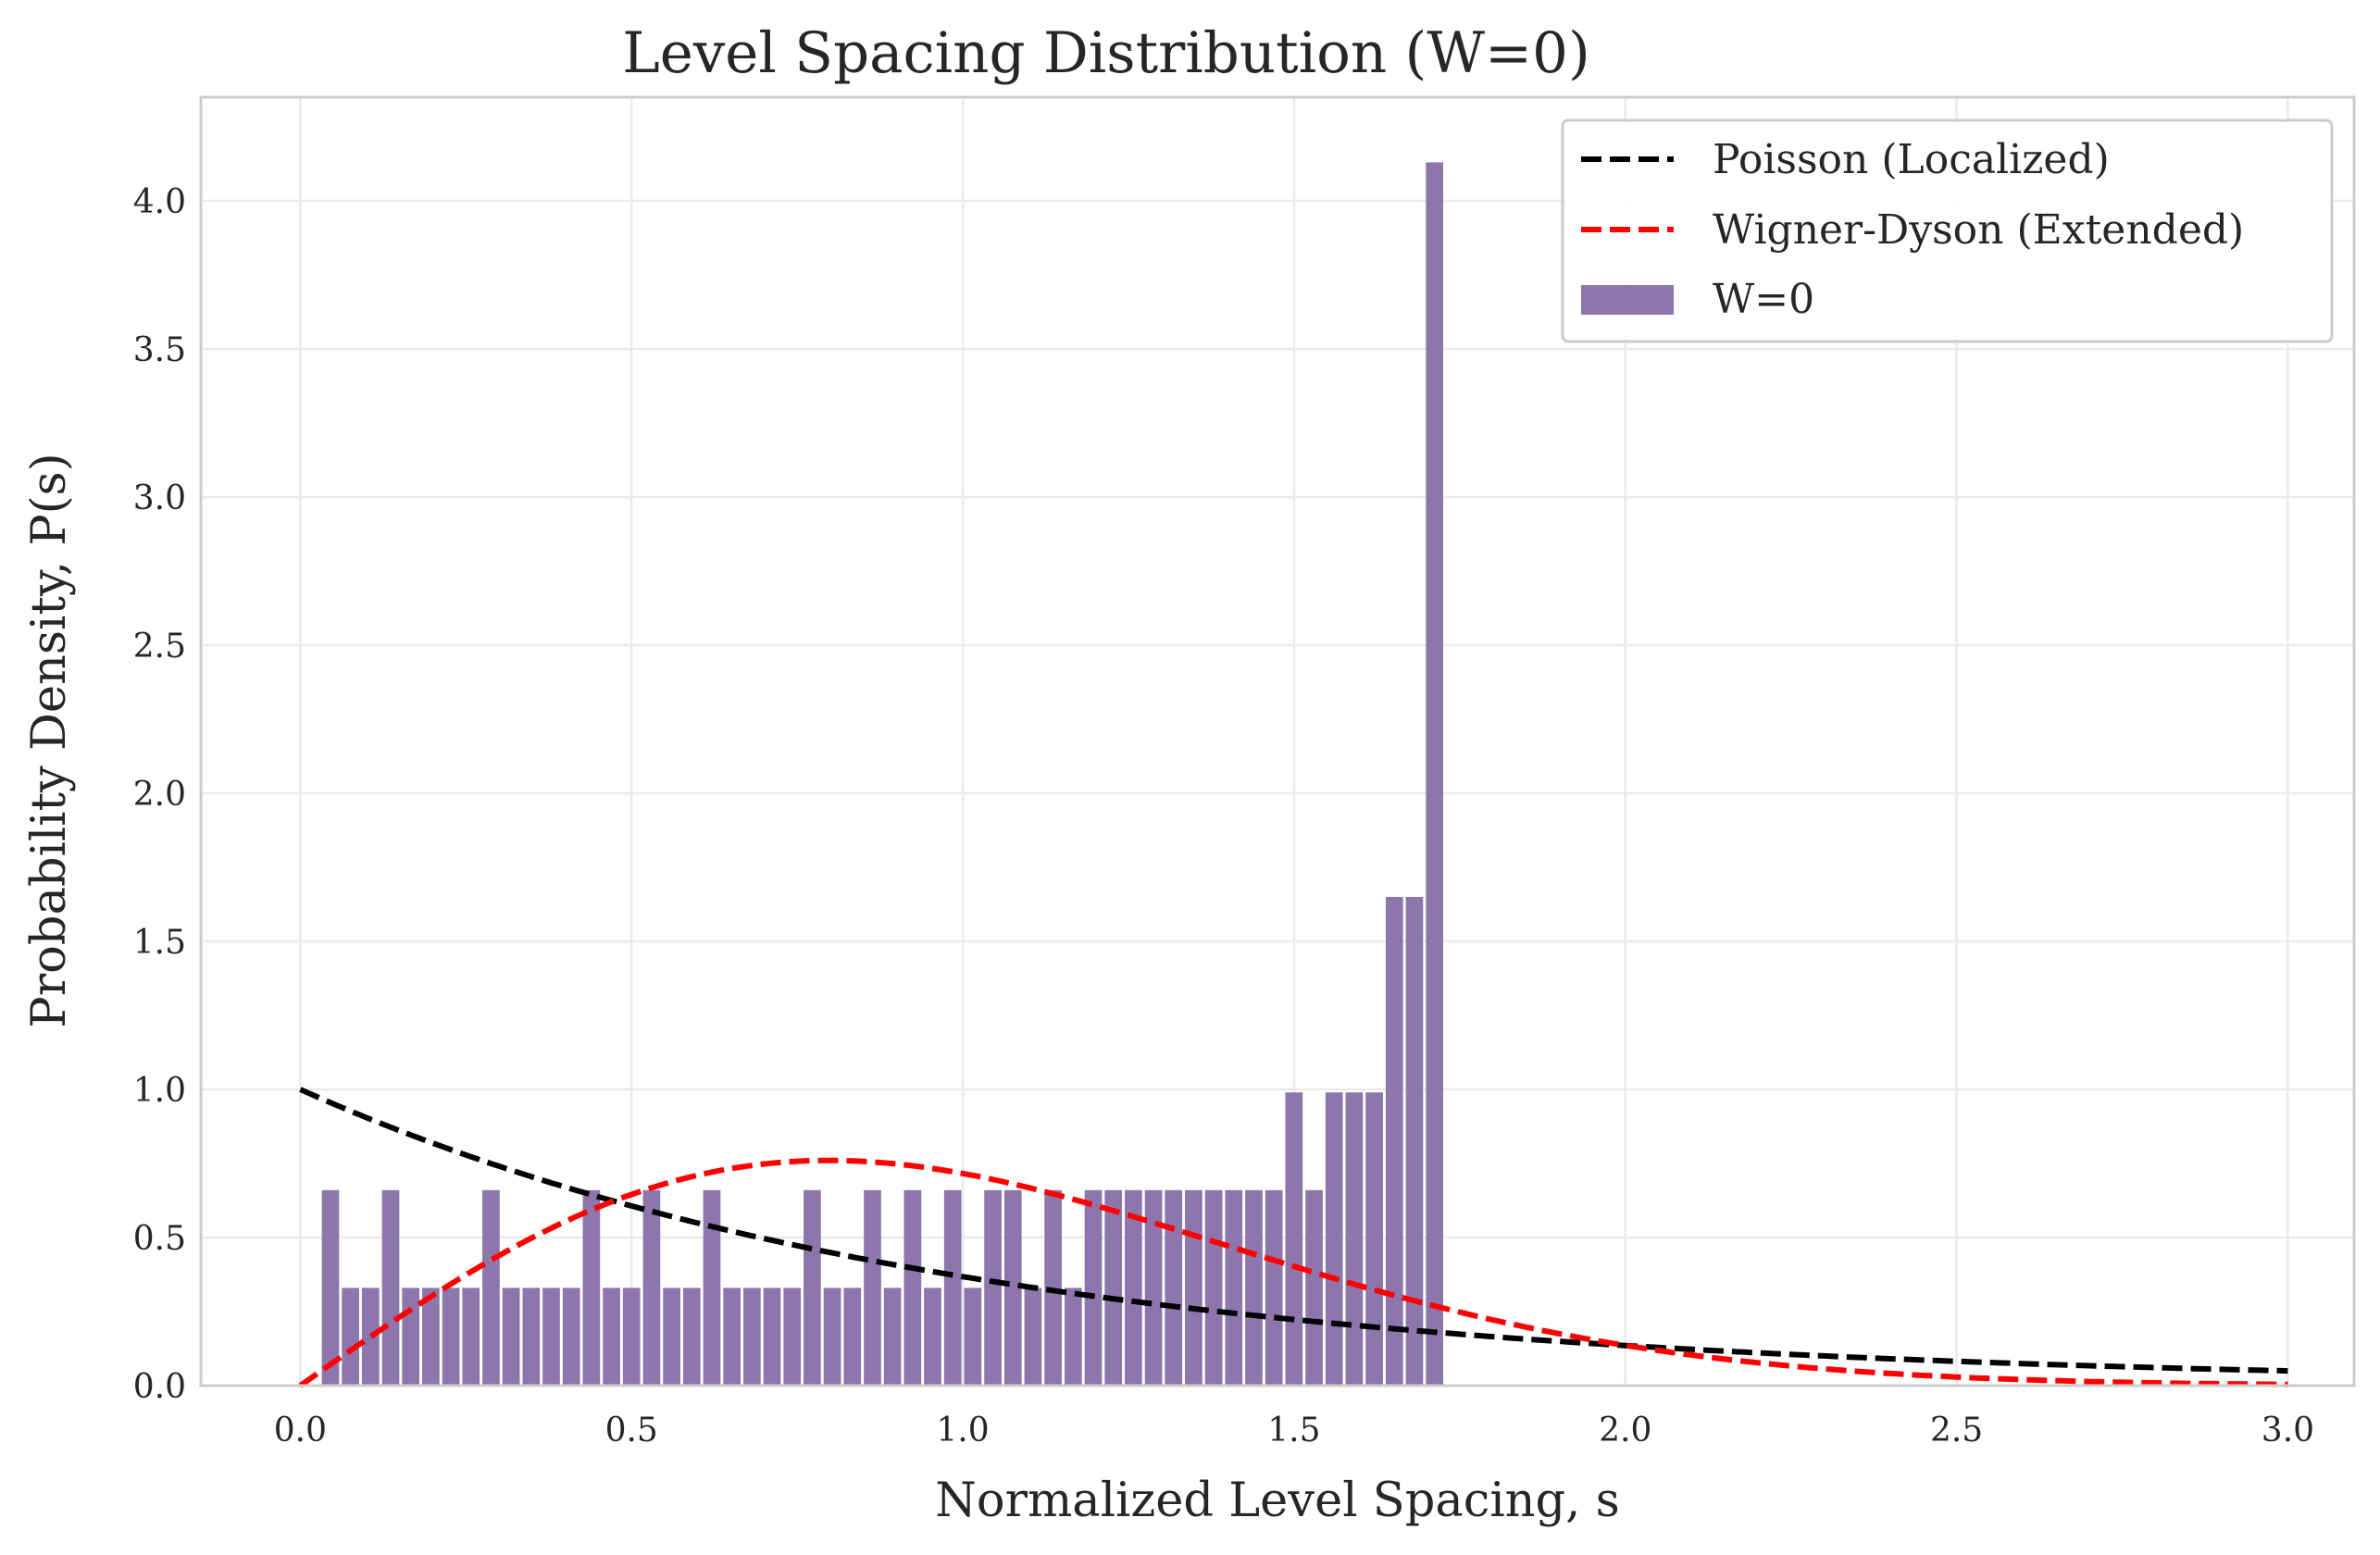 This screenshot has width=2380, height=1555. Describe the element at coordinates (631, 1431) in the screenshot. I see `x-tick-label: 0.5` at that location.